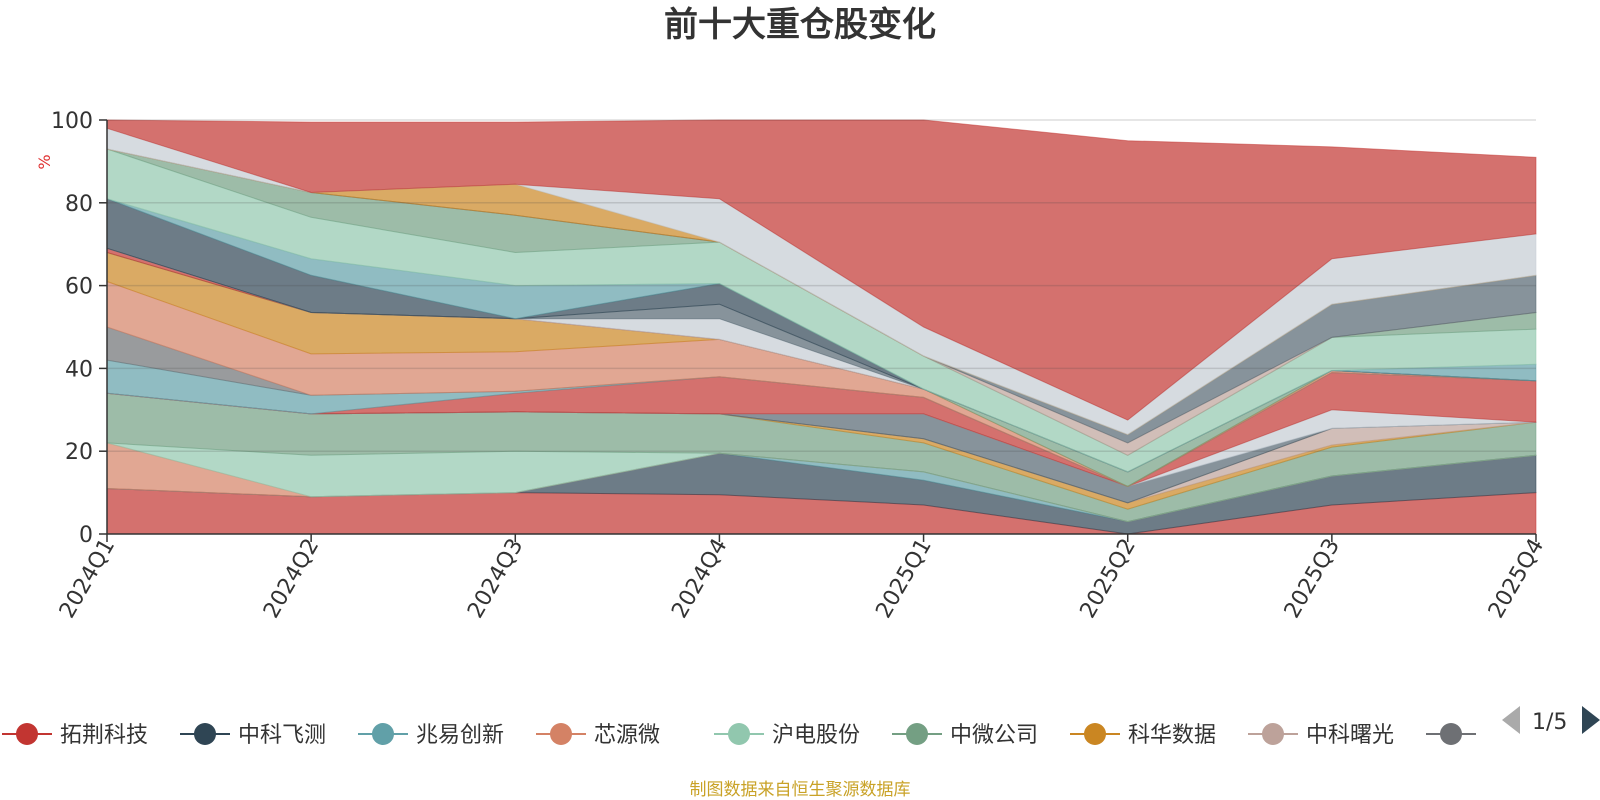  Describe the element at coordinates (1312, 579) in the screenshot. I see `x-tick-label-6: 2025Q3` at that location.